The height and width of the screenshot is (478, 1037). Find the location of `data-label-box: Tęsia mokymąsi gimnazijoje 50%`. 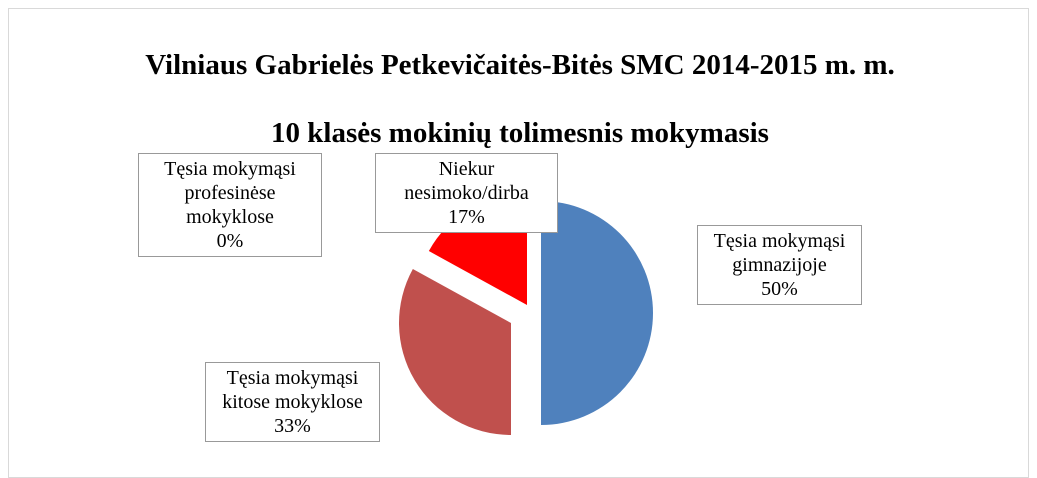

data-label-box: Tęsia mokymąsi gimnazijoje 50% is located at coordinates (779, 265).